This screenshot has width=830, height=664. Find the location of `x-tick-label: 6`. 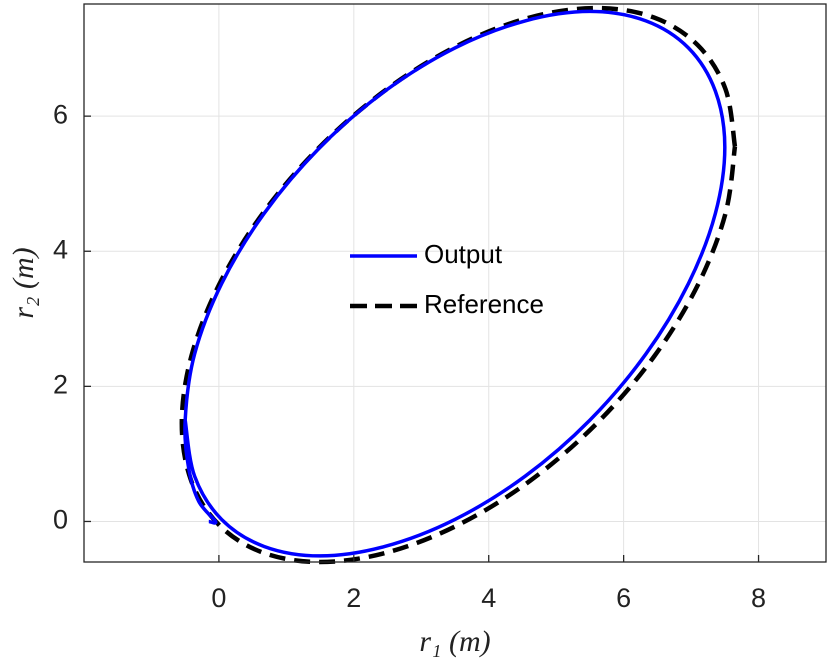

x-tick-label: 6 is located at coordinates (623, 598).